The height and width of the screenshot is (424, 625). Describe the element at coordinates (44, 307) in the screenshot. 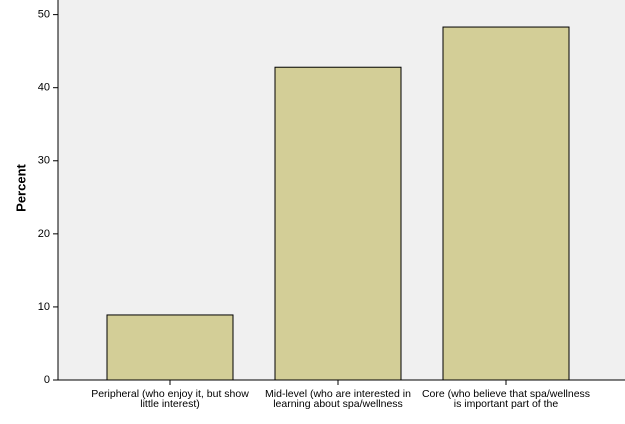

I see `y-tick-label: 10` at that location.